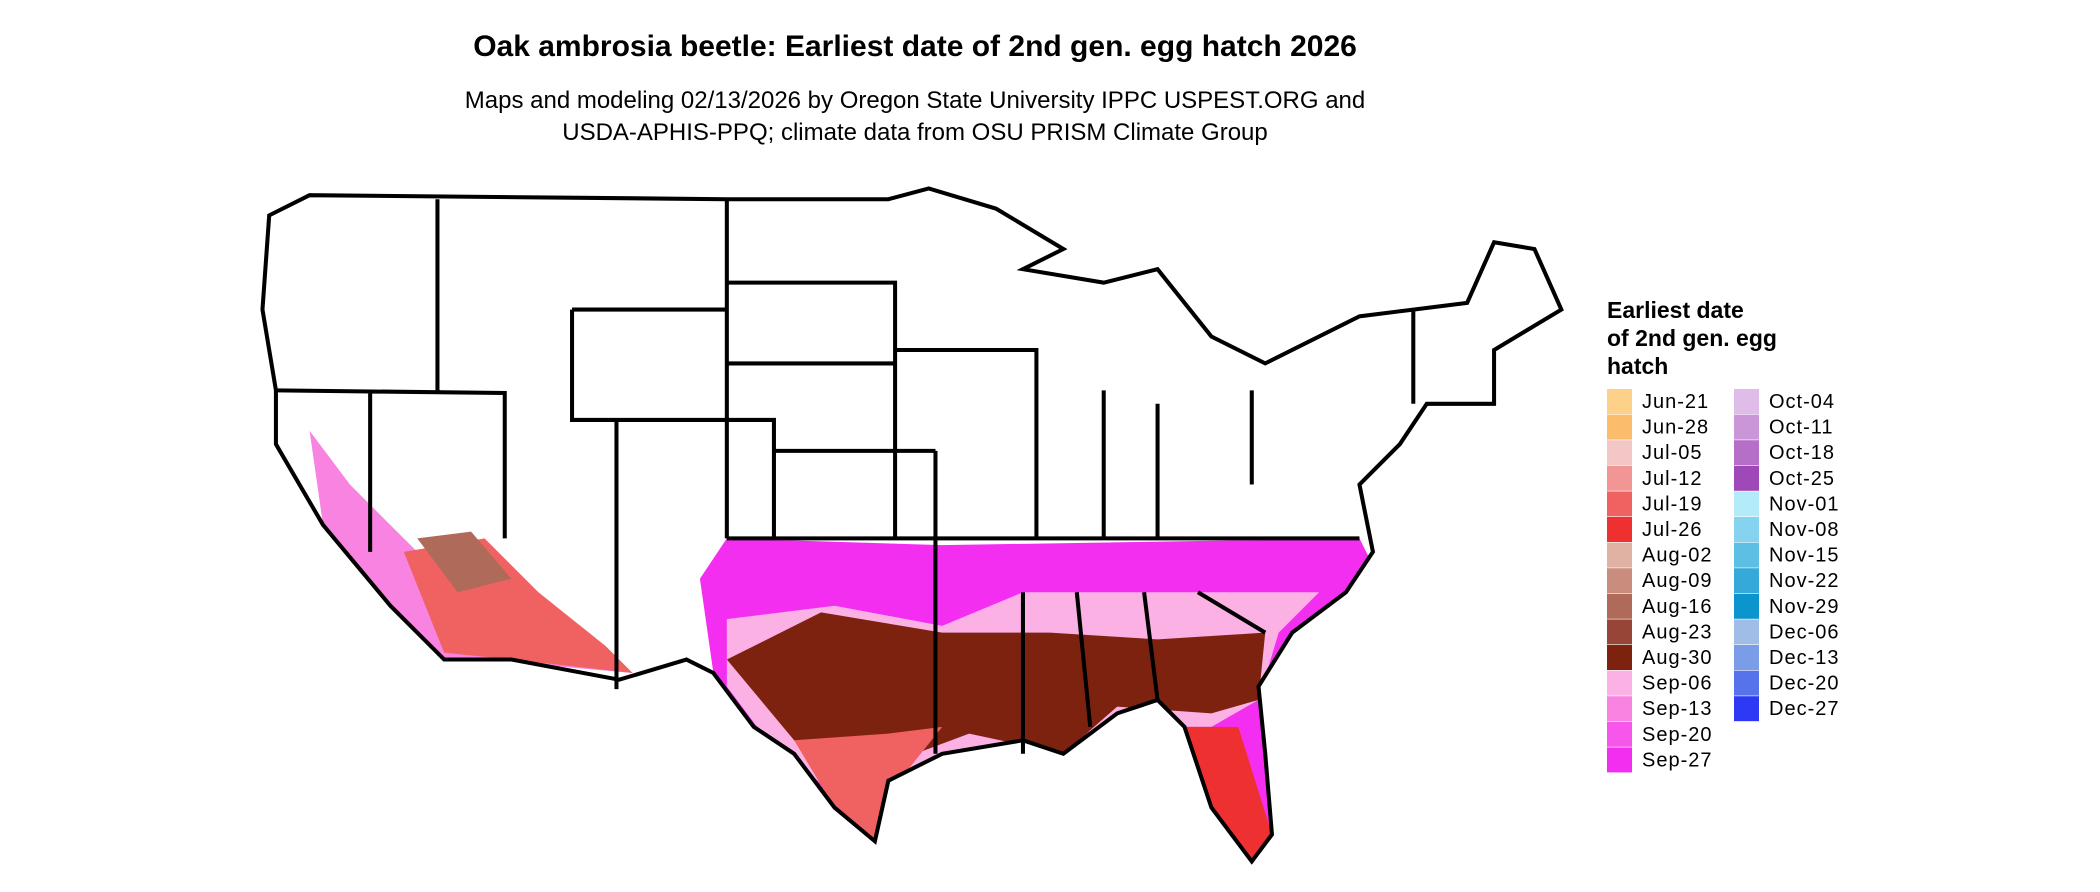  What do you see at coordinates (1672, 504) in the screenshot?
I see `legend-label: Jul-19` at bounding box center [1672, 504].